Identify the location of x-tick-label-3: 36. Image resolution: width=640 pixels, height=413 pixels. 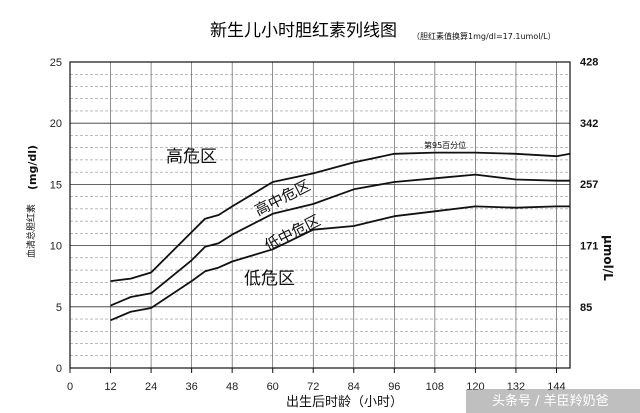
(191, 387).